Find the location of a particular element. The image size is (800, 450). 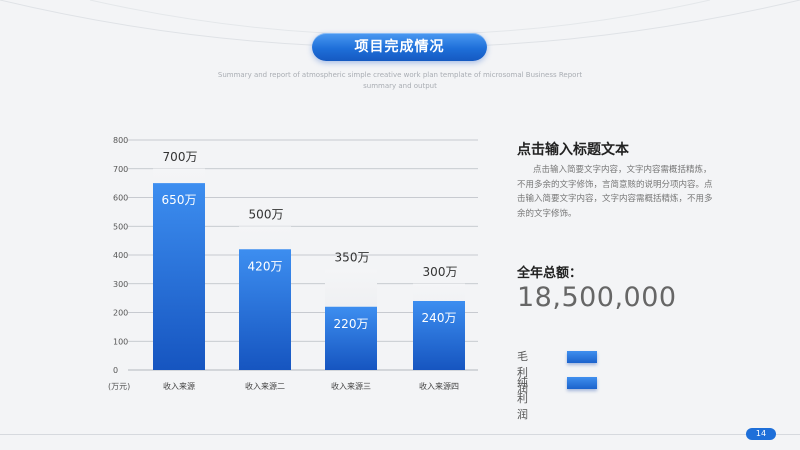

actual-value-label: 650万 is located at coordinates (179, 200).